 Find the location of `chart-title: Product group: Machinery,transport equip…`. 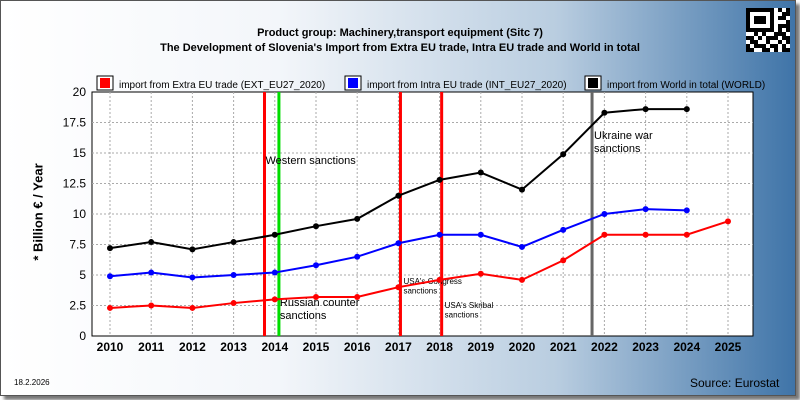

chart-title: Product group: Machinery,transport equip… is located at coordinates (400, 33).